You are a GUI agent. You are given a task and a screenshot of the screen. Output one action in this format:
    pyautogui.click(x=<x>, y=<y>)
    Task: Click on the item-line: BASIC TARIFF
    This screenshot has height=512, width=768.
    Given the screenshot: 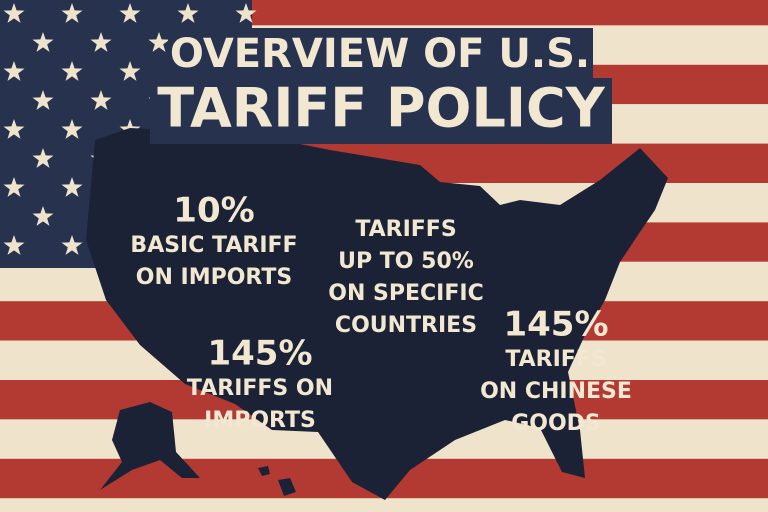 What is the action you would take?
    pyautogui.click(x=213, y=245)
    